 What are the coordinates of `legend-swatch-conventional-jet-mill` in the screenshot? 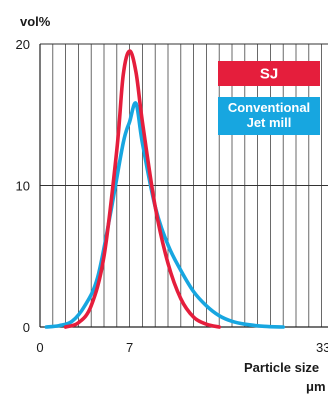 It's located at (269, 116).